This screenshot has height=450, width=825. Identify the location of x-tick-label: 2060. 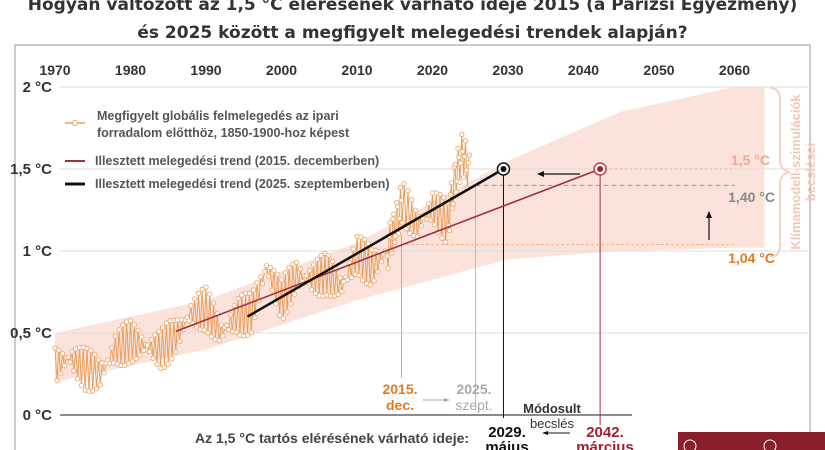
(734, 70).